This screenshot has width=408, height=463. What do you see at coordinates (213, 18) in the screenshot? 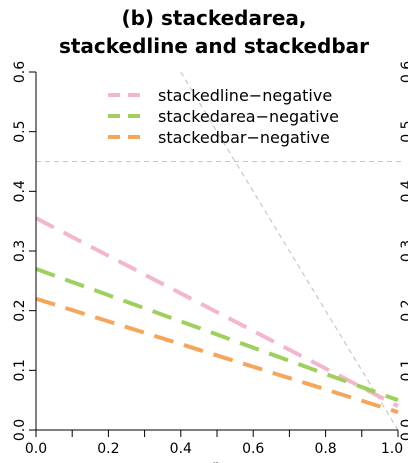
I see `chart-title-line-1: (b) stackedarea,` at bounding box center [213, 18].